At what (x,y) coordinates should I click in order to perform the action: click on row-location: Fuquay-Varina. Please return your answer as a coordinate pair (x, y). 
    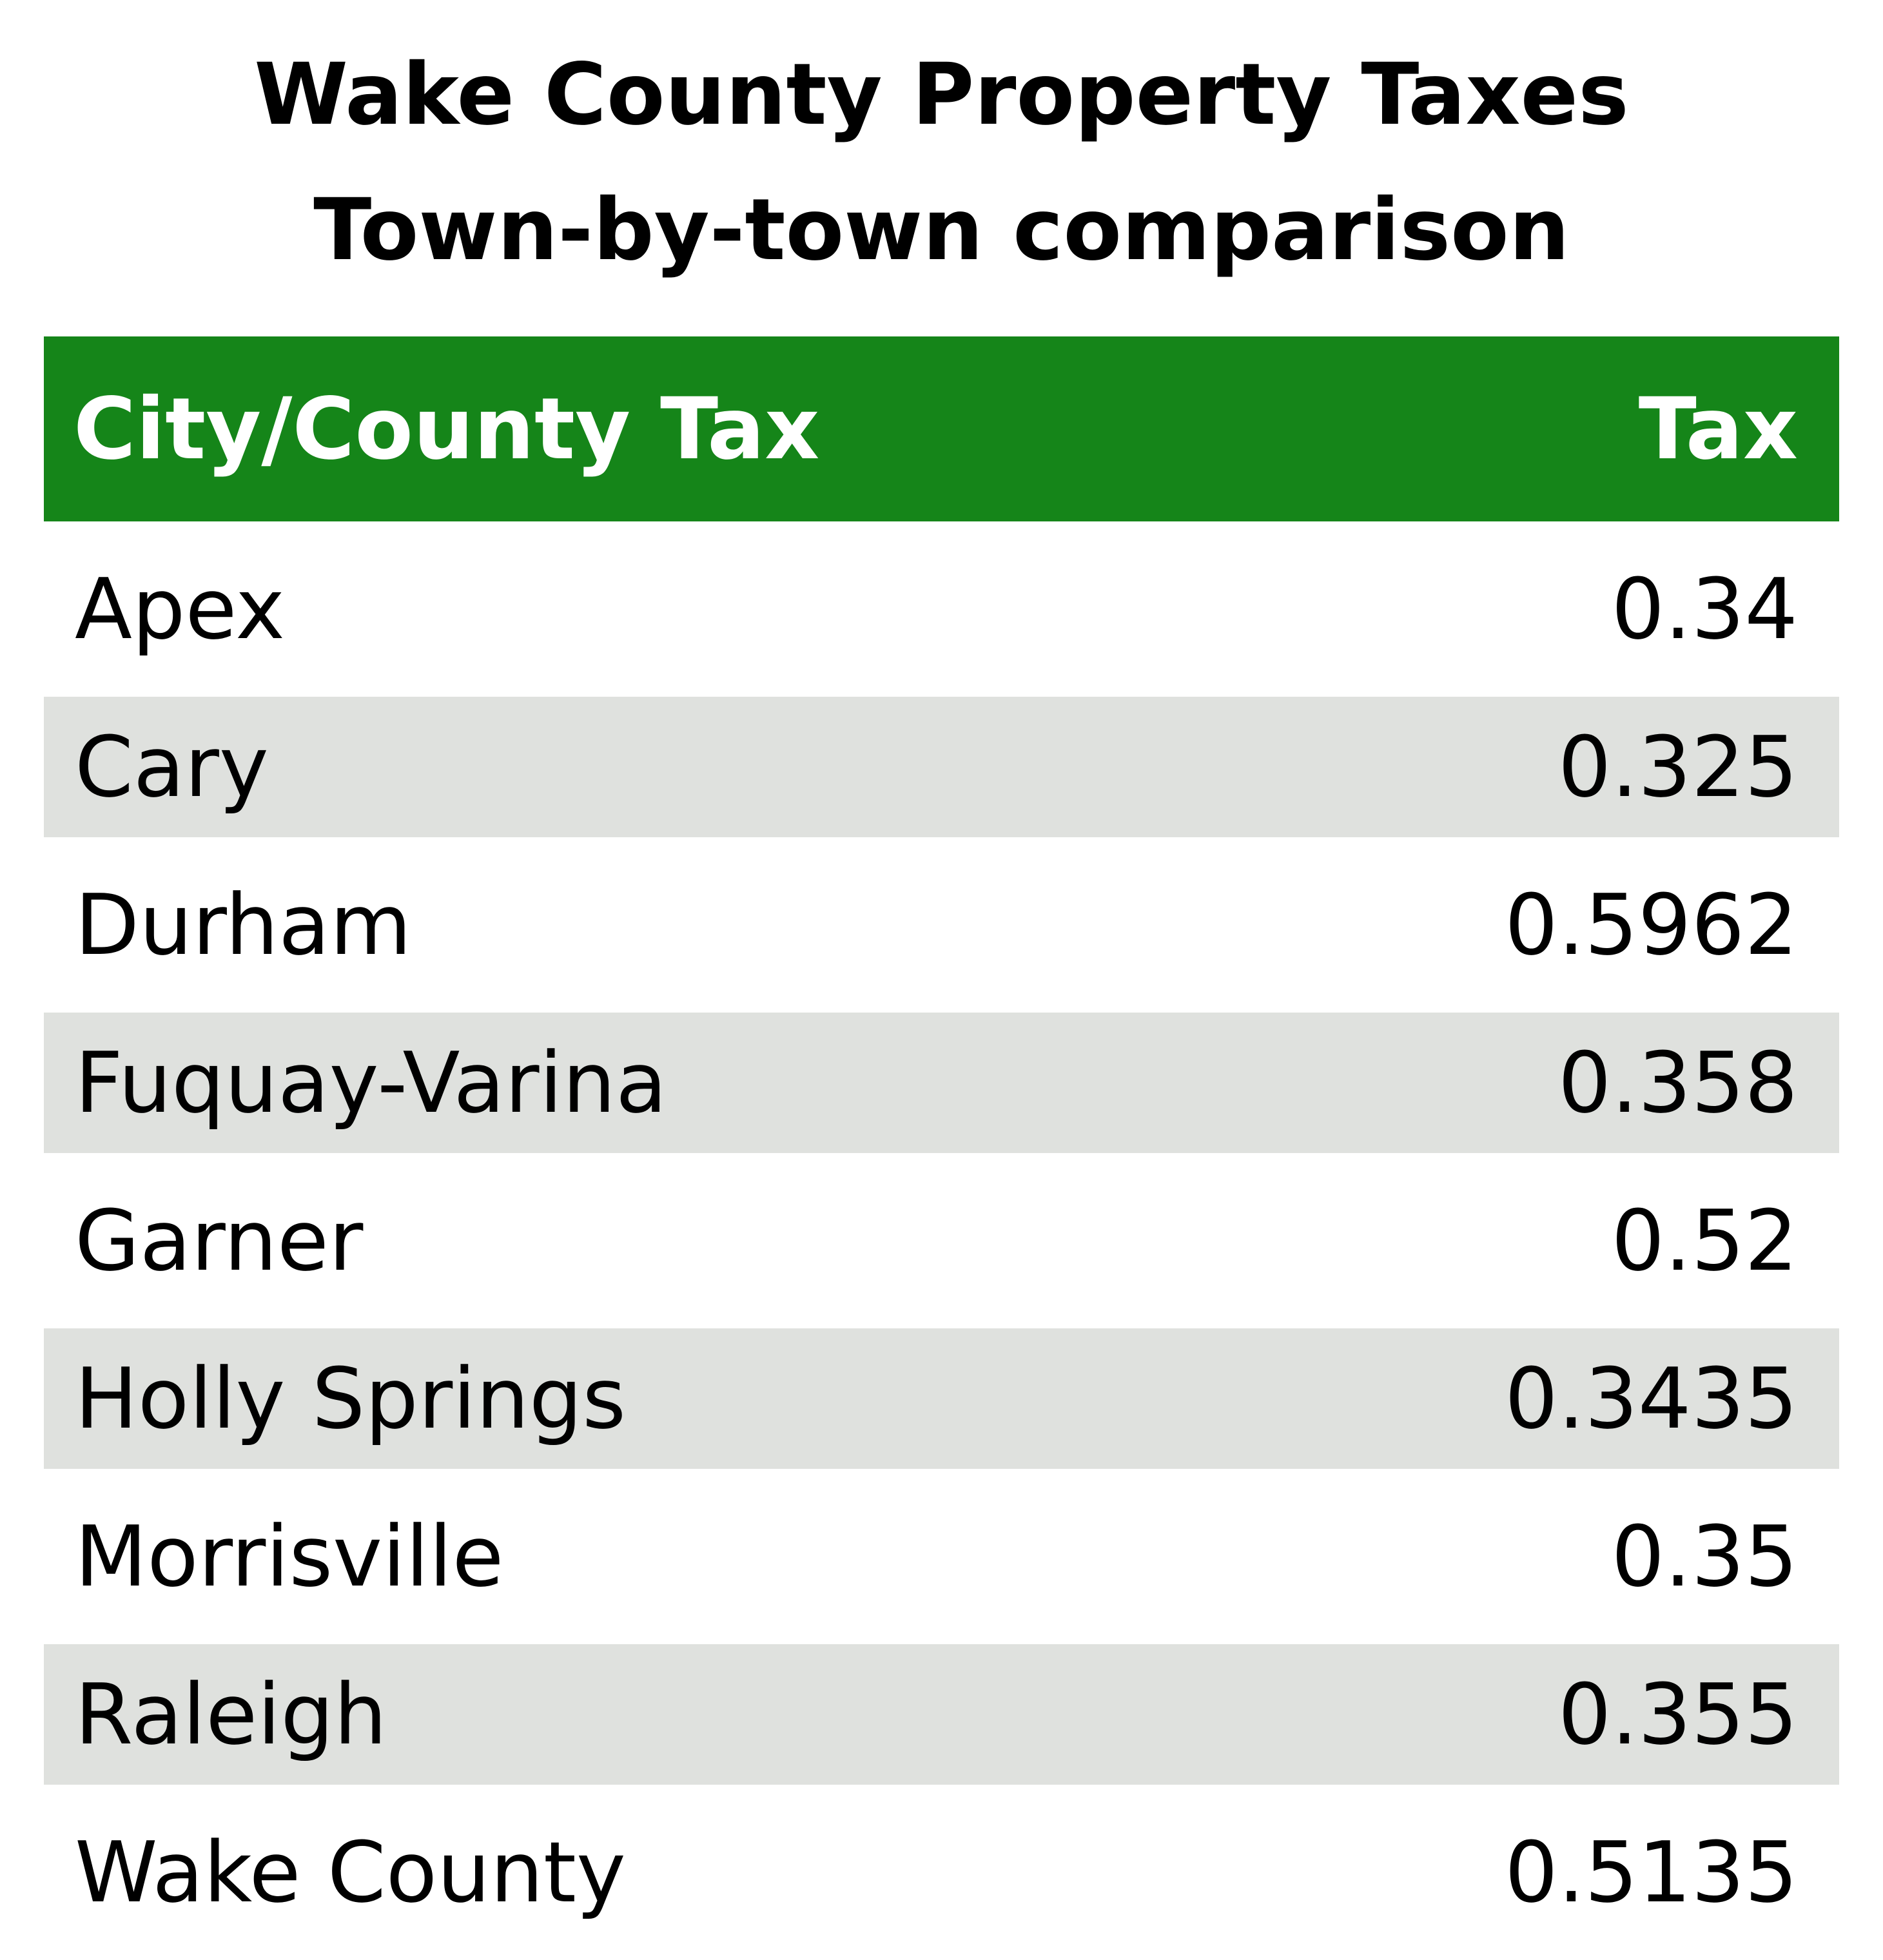
    Looking at the image, I should click on (371, 1083).